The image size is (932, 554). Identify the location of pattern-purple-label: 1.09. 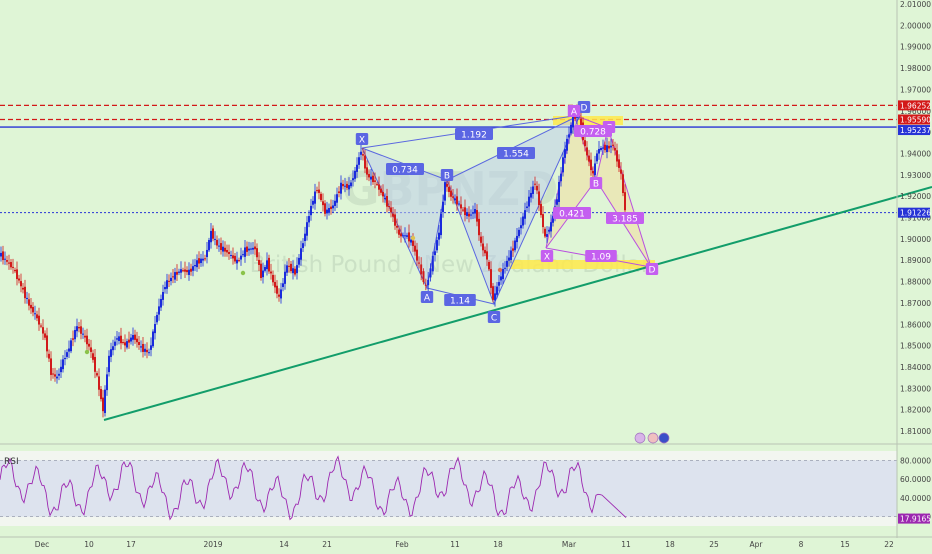
(601, 258).